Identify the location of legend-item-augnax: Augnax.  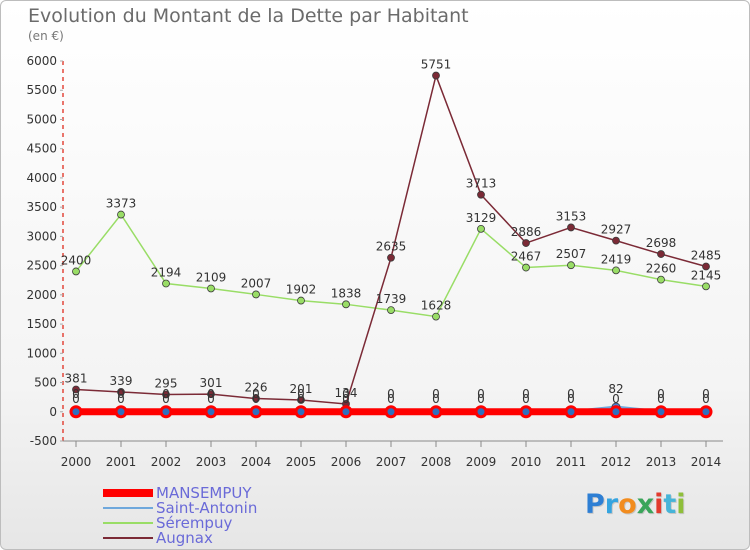
(180, 537).